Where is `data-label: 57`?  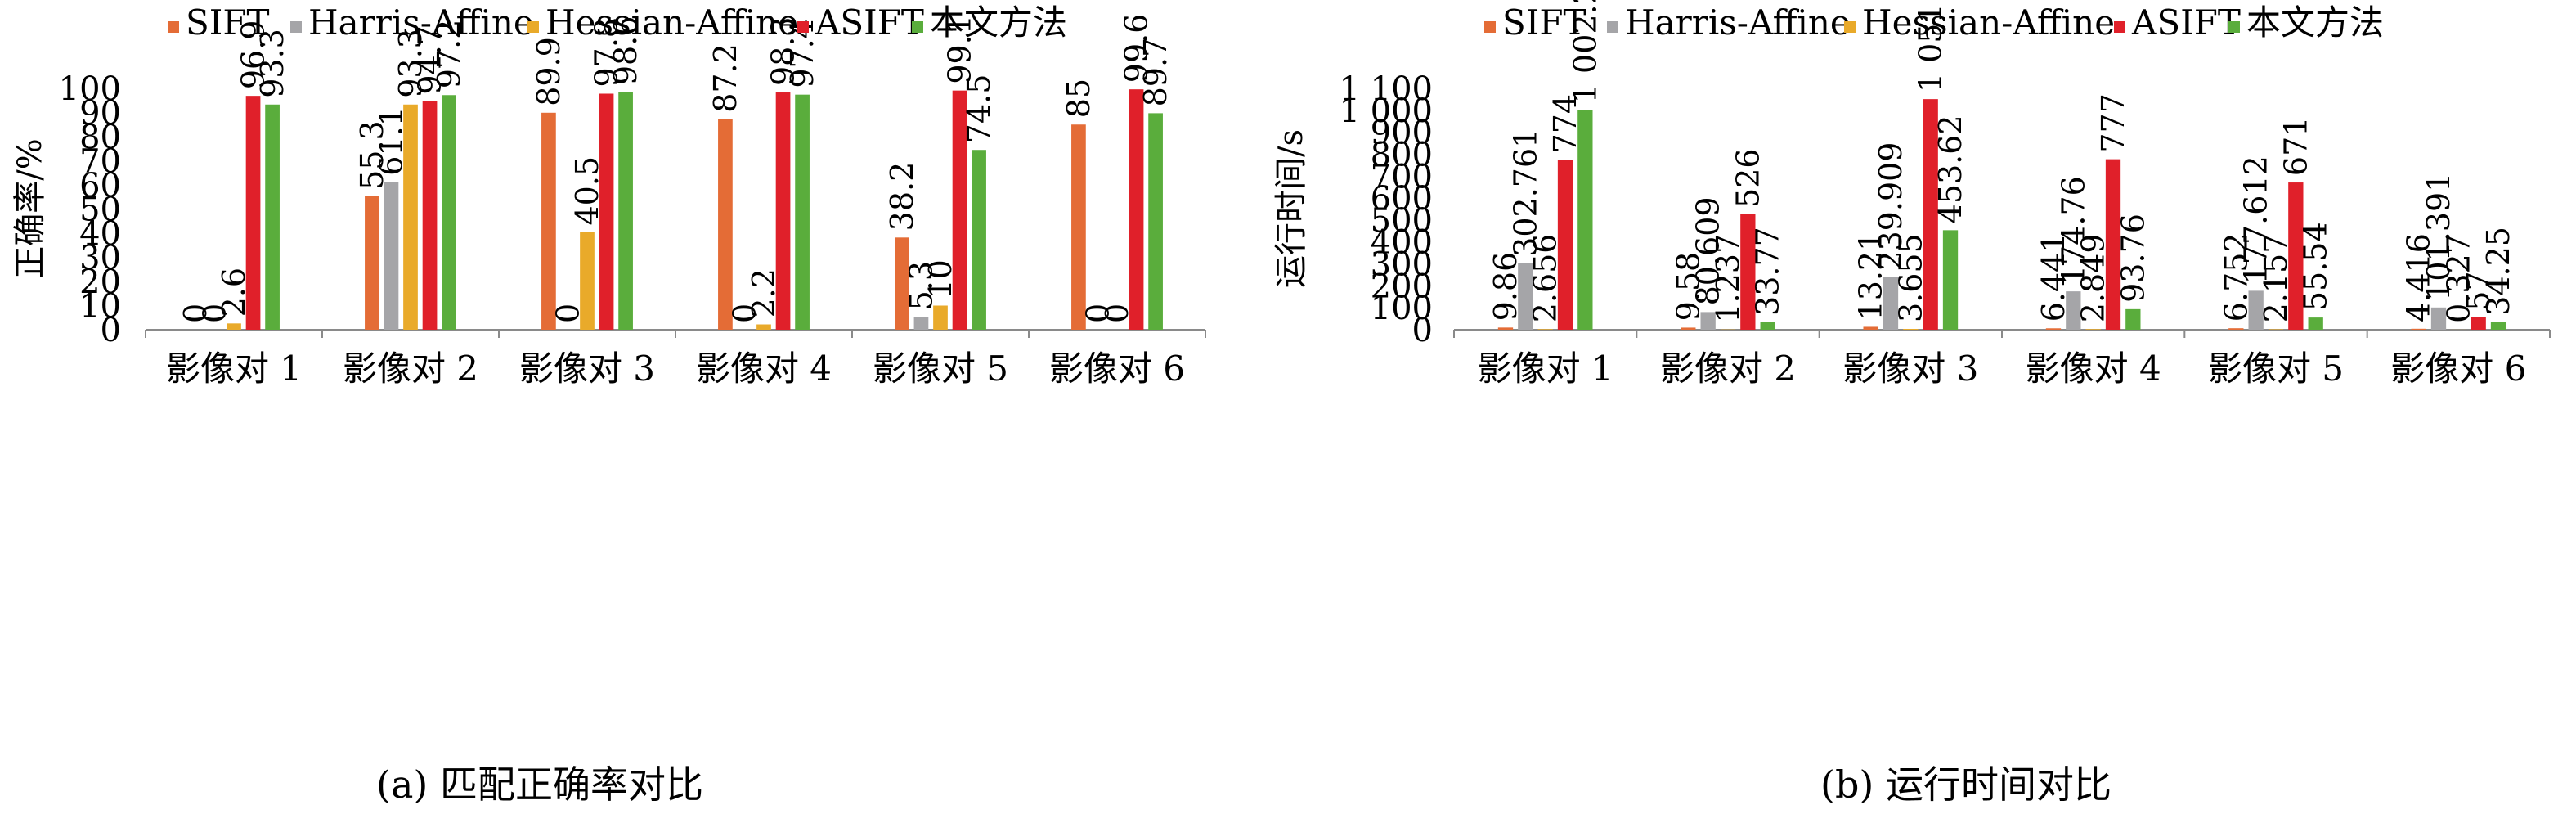 data-label: 57 is located at coordinates (2479, 290).